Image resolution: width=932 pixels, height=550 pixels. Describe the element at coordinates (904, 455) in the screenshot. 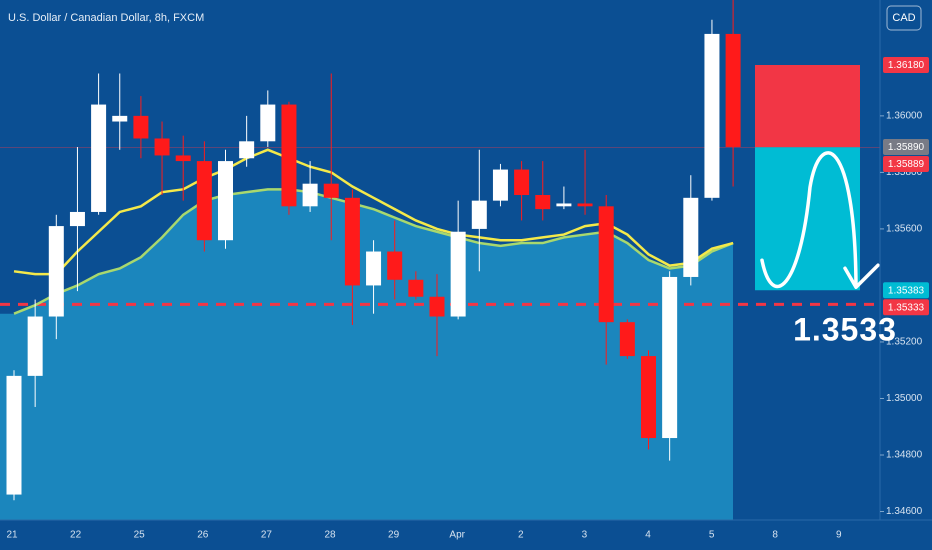

I see `y-tick-label: 1.34800` at that location.